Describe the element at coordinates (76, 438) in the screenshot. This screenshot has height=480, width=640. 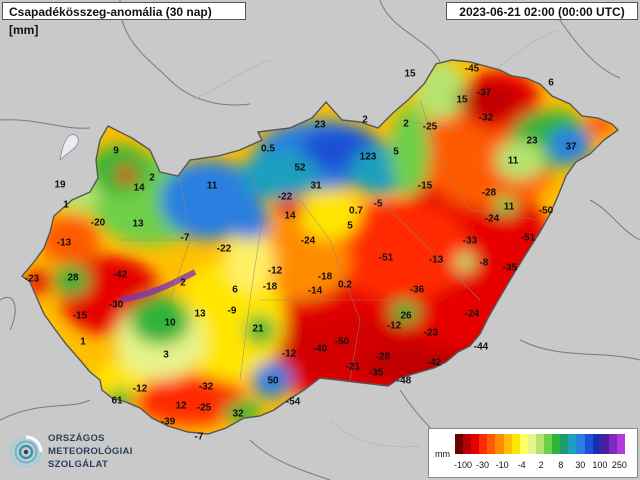
I see `logo-line-1: ORSZÁGOS` at that location.